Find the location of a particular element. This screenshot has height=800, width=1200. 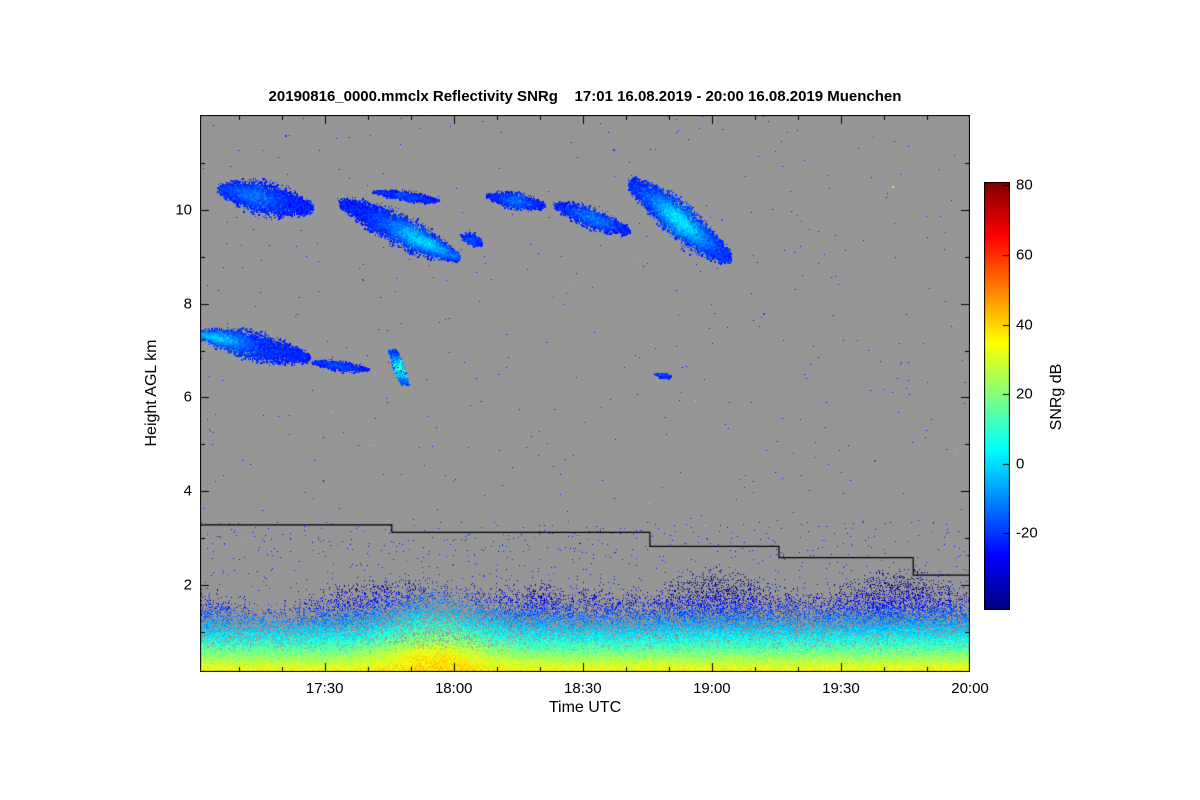

colorbar-canvas is located at coordinates (997, 396).